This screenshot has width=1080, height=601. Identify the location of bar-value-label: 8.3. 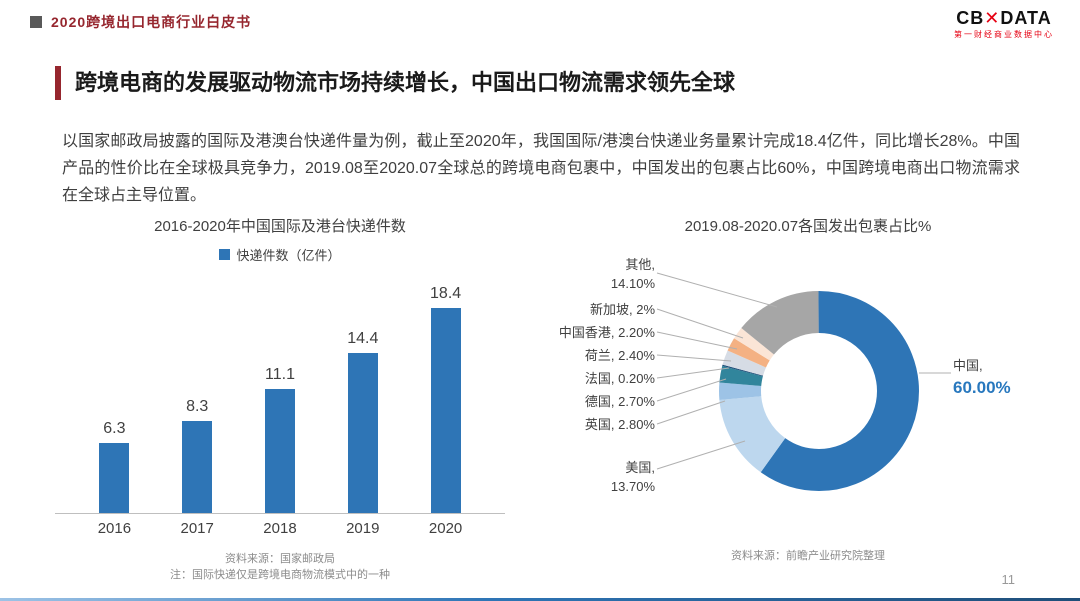
(197, 406).